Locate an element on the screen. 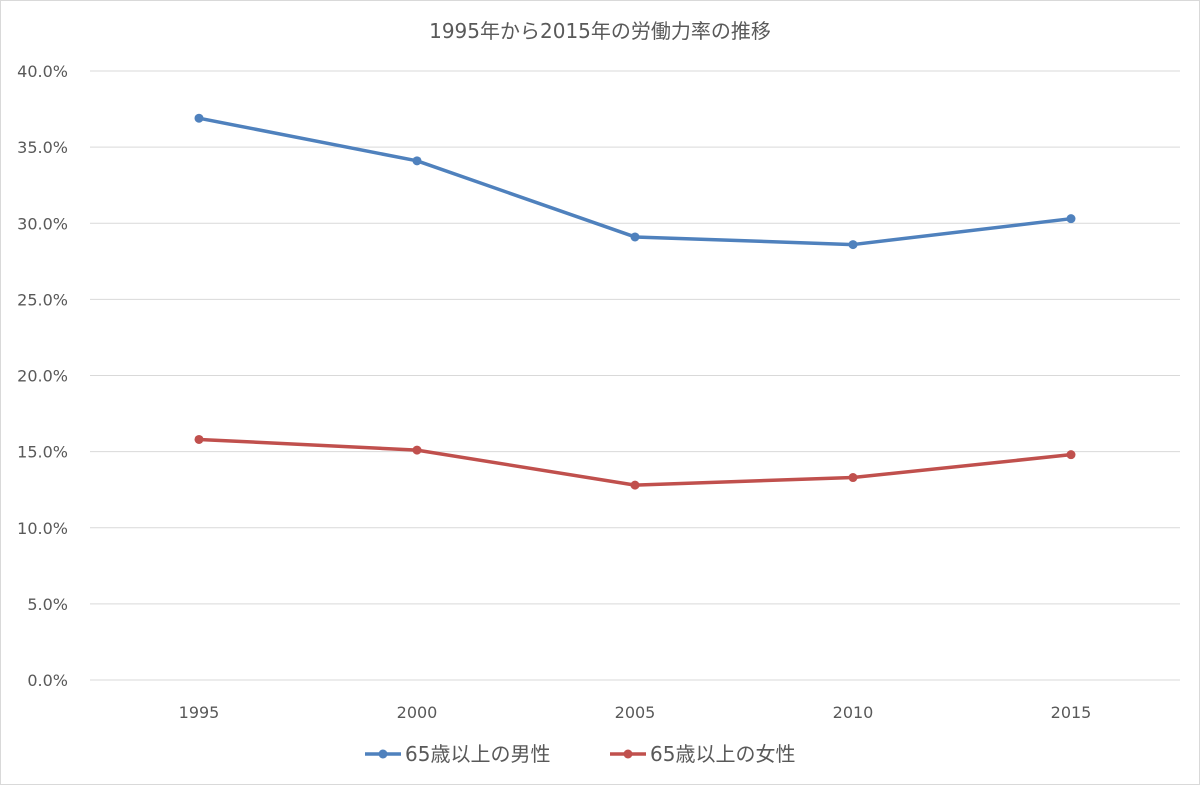 The width and height of the screenshot is (1200, 785). y-tick-label: 30.0% is located at coordinates (42, 223).